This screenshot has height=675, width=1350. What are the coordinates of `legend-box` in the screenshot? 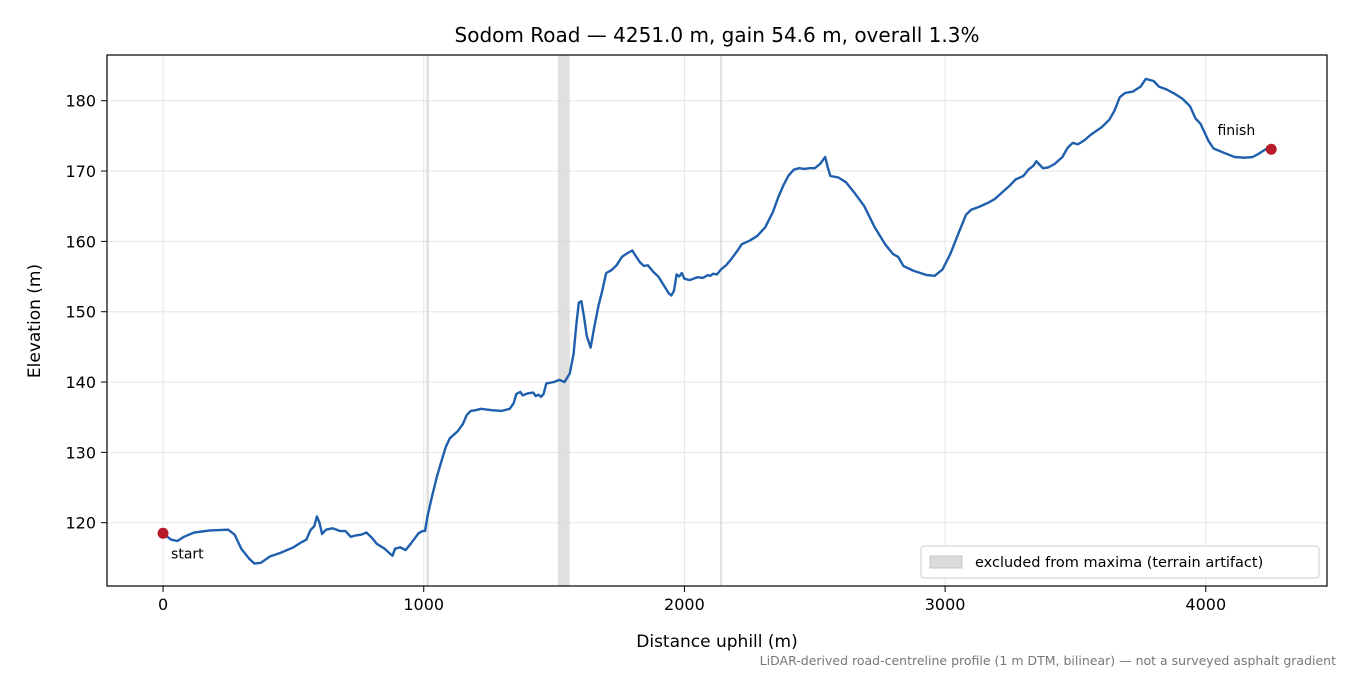 It's located at (1120, 562).